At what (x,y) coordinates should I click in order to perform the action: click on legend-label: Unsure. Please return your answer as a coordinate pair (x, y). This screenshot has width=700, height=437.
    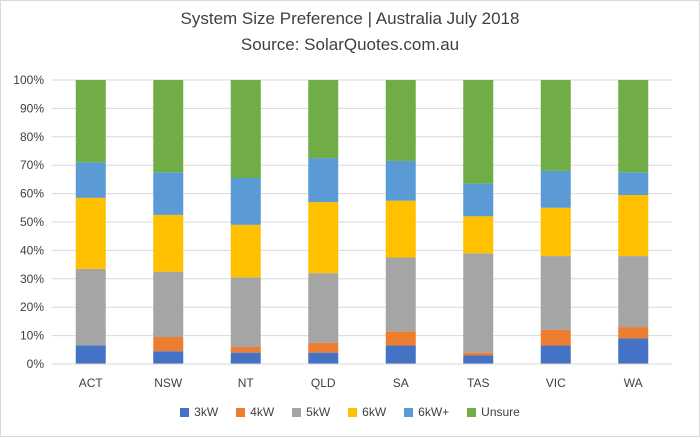
    Looking at the image, I should click on (500, 412).